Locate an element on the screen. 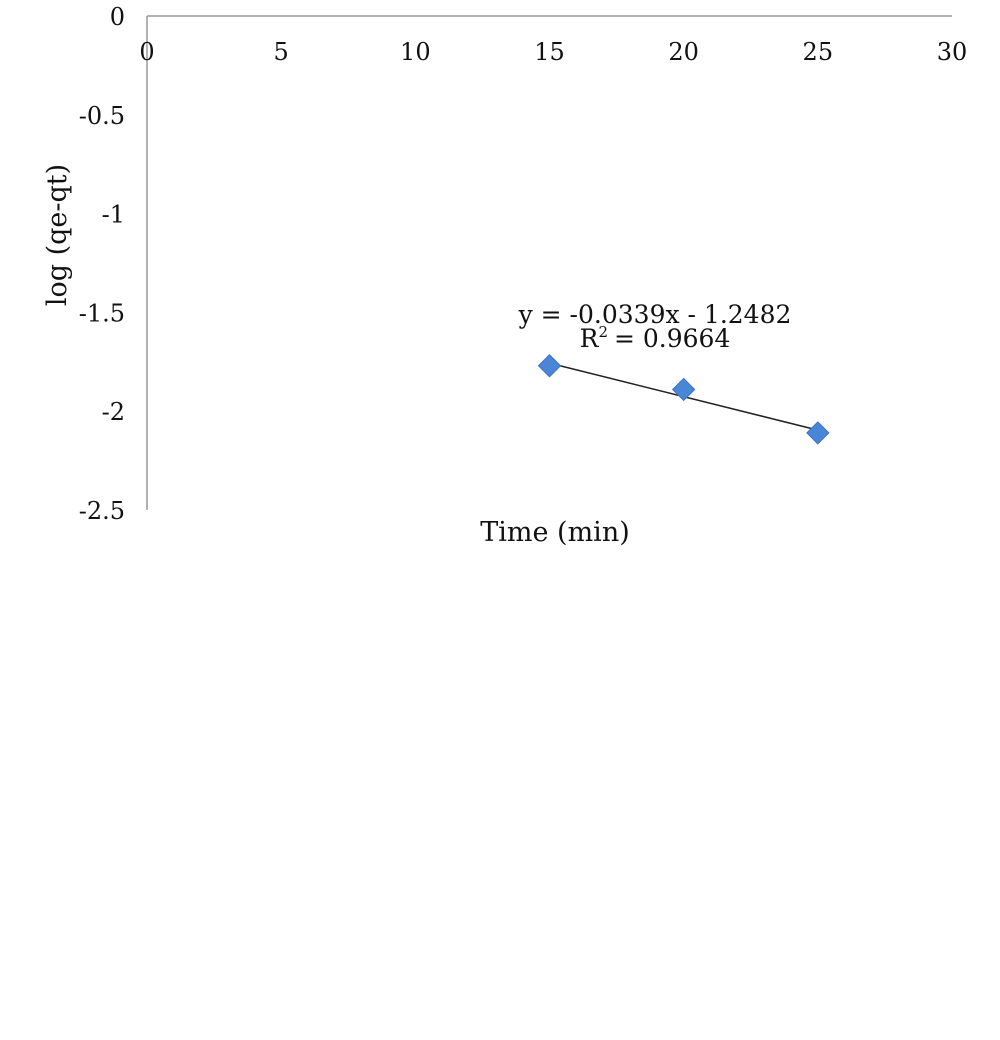 The width and height of the screenshot is (1000, 1040). y-tick-label: -0.5 is located at coordinates (102, 116).